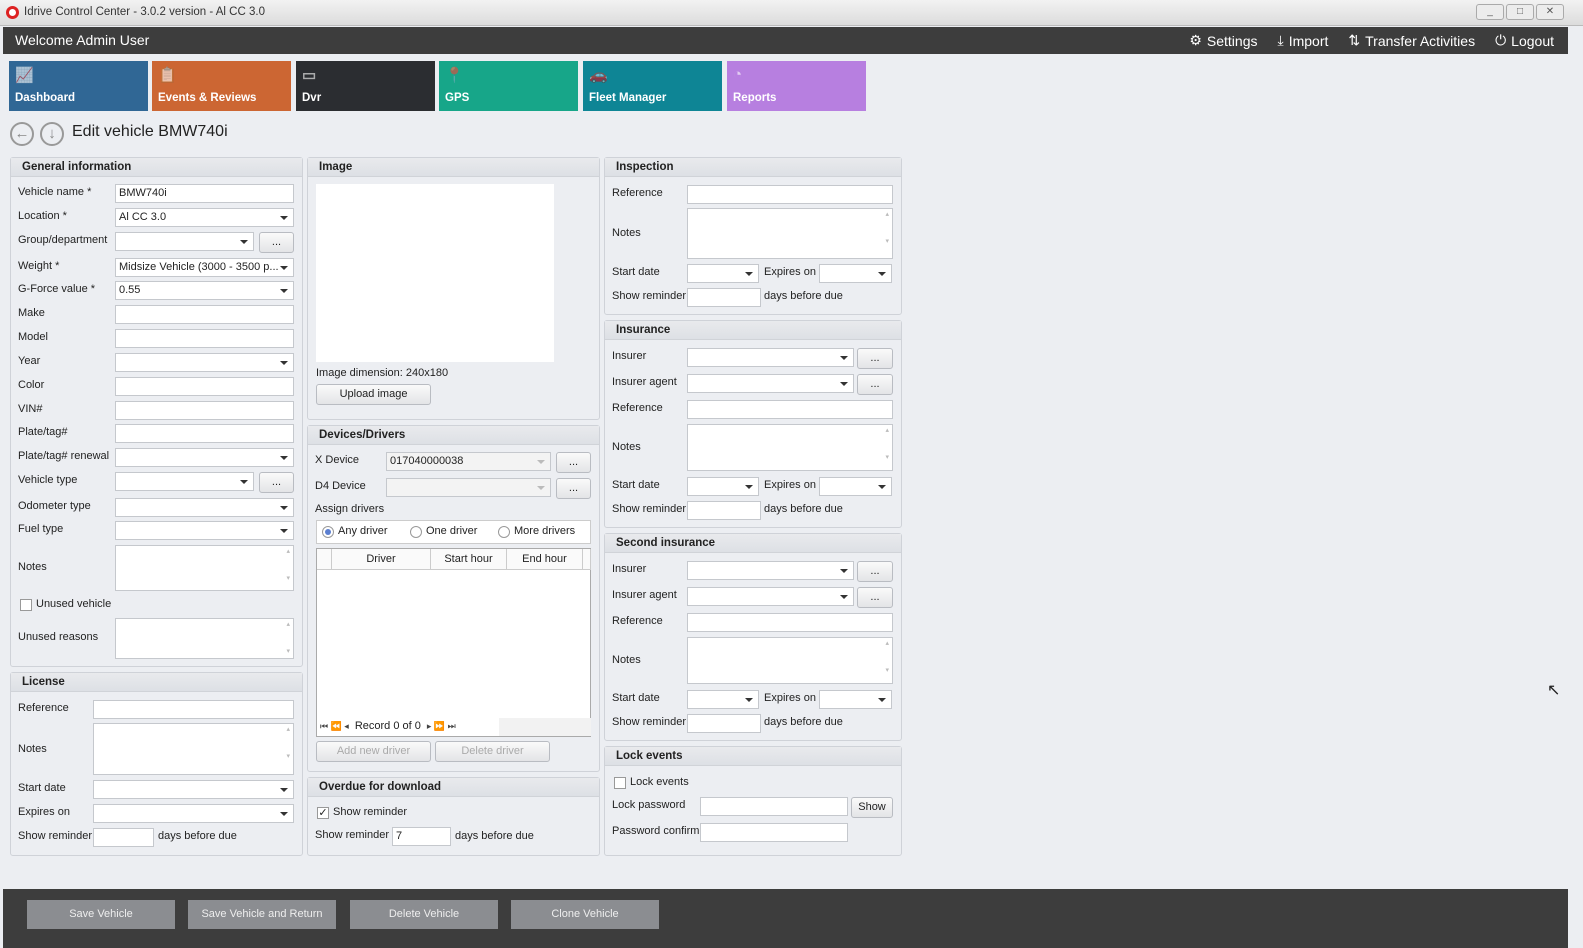  I want to click on second-notes-textarea, so click(790, 660).